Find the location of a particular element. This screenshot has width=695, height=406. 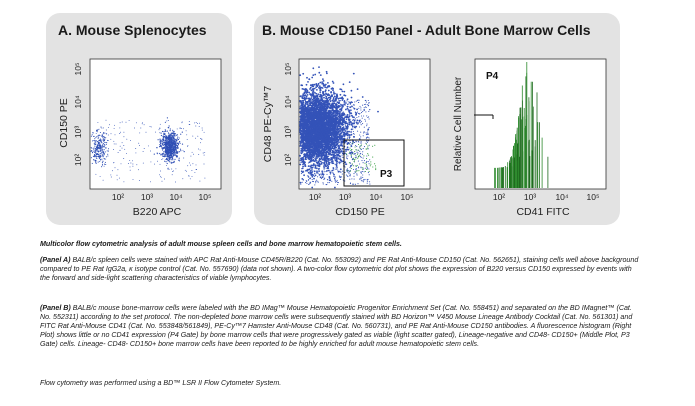

panel-a-ytick: 10⁴ is located at coordinates (78, 101).